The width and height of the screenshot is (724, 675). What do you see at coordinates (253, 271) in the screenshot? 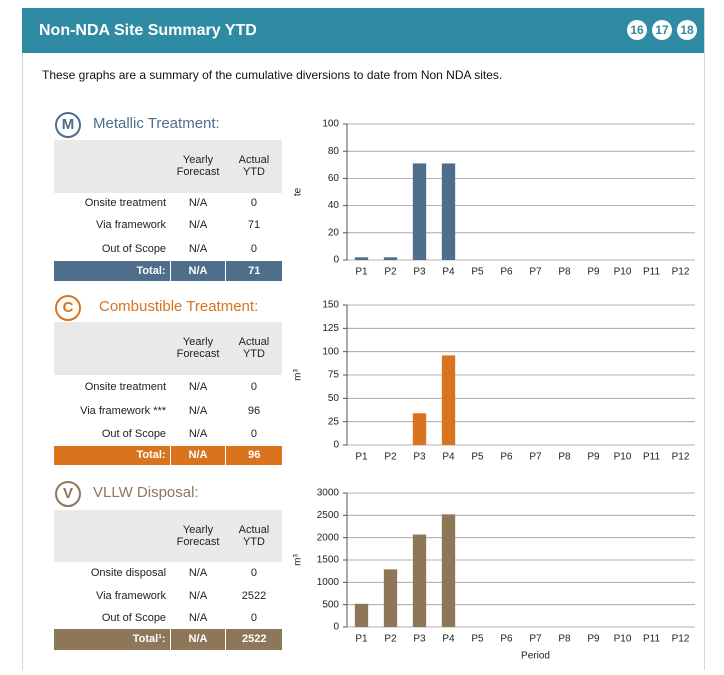
I see `total-cell: 71` at bounding box center [253, 271].